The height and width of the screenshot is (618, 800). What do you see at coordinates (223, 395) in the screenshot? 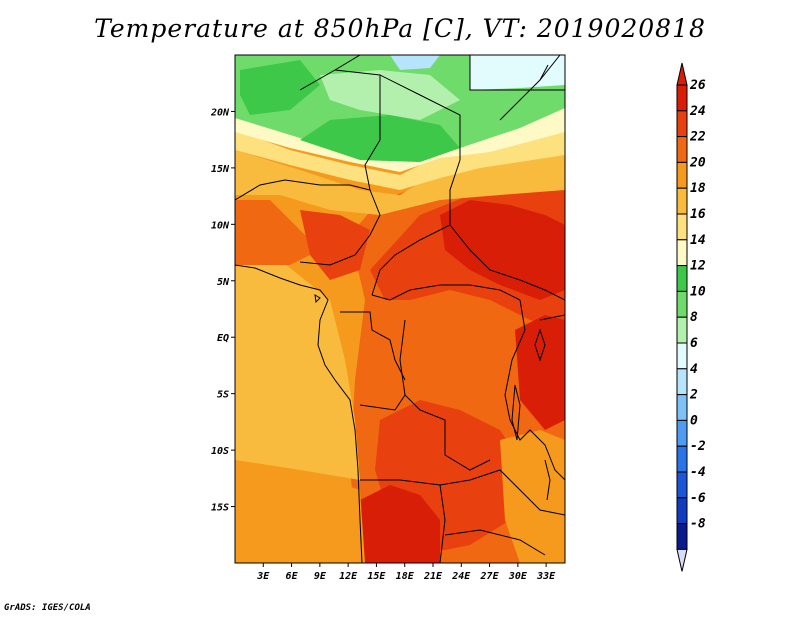
I see `lat-tick-label: 5S` at bounding box center [223, 395].